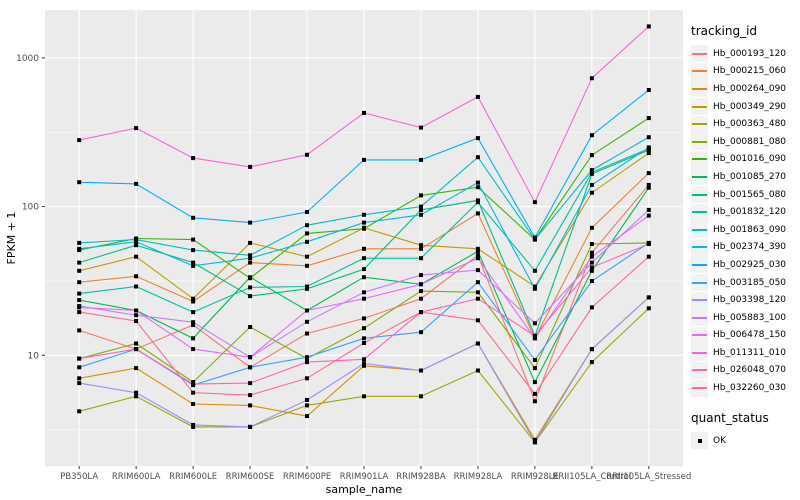 This screenshot has height=500, width=800. What do you see at coordinates (750, 317) in the screenshot?
I see `legend-item-label: Hb_005883_100` at bounding box center [750, 317].